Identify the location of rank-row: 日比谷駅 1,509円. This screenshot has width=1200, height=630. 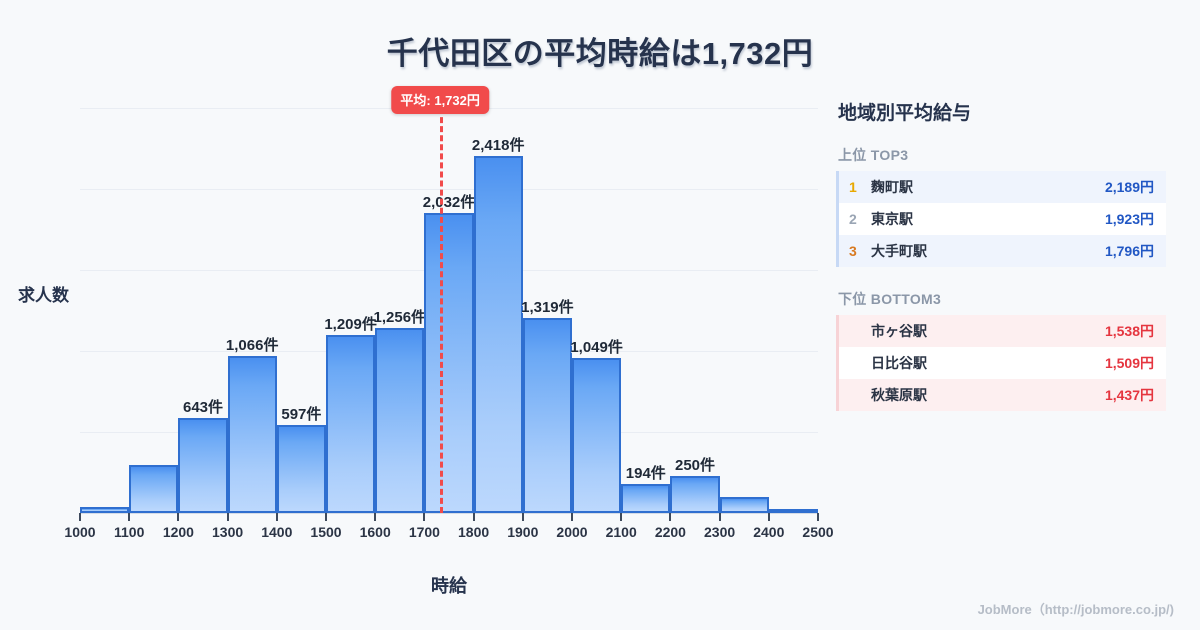
(1001, 363).